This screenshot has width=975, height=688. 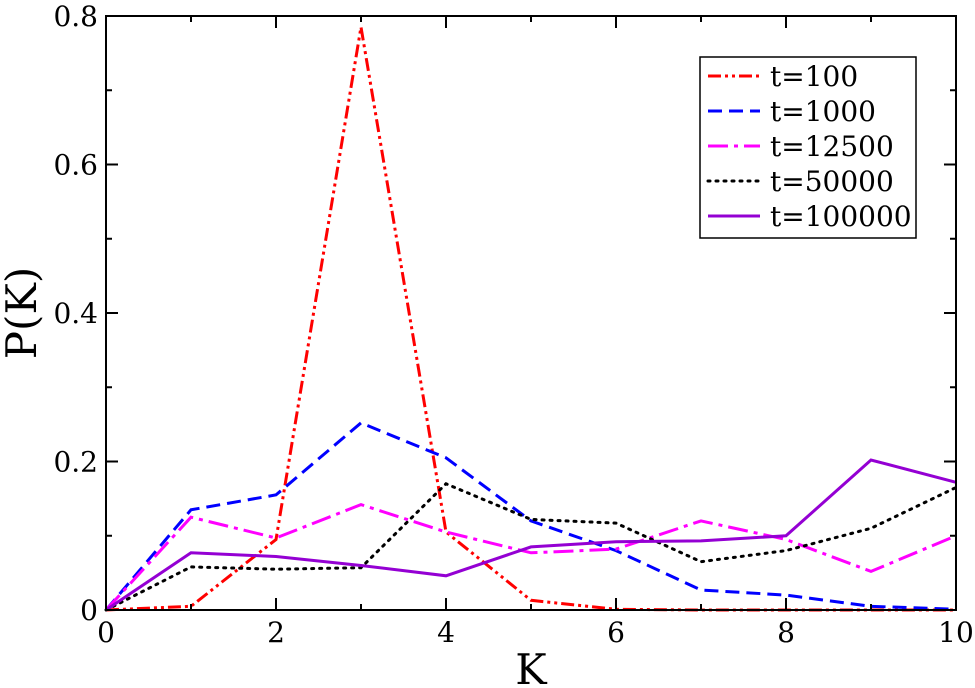 I want to click on x-tick-label: 4, so click(x=446, y=632).